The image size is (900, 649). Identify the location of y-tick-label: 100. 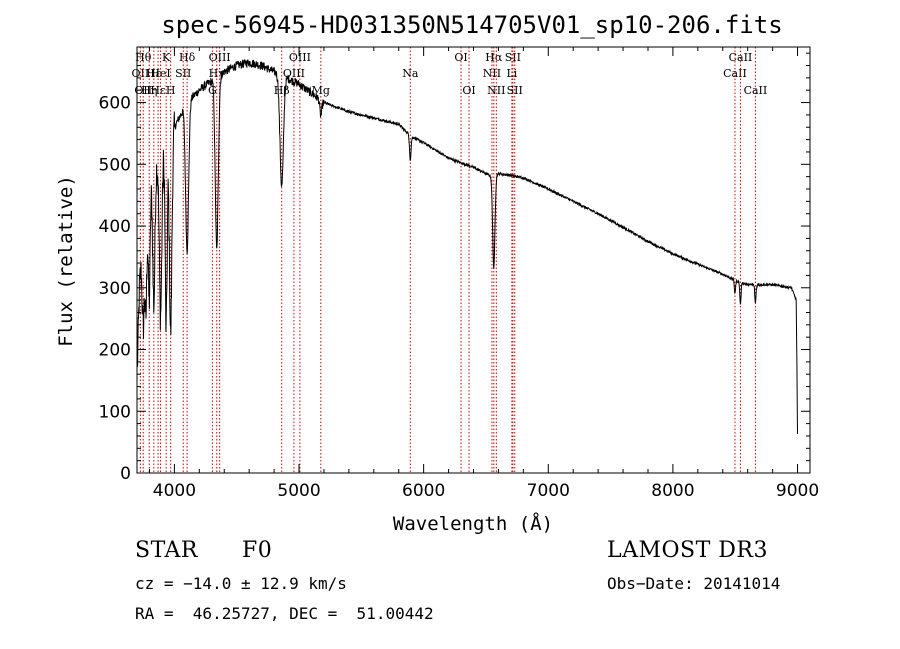
(115, 412).